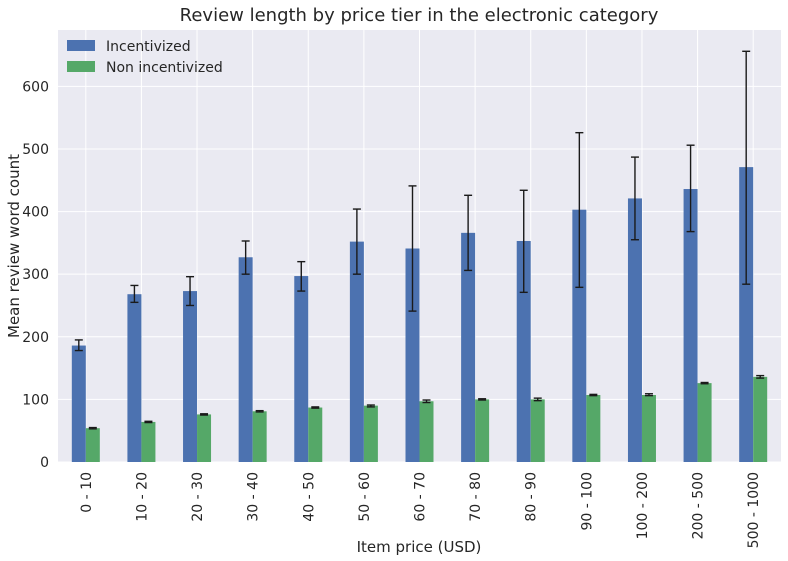 This screenshot has width=788, height=561. Describe the element at coordinates (164, 68) in the screenshot. I see `legend-label-non-incentivized: Non incentivized` at that location.